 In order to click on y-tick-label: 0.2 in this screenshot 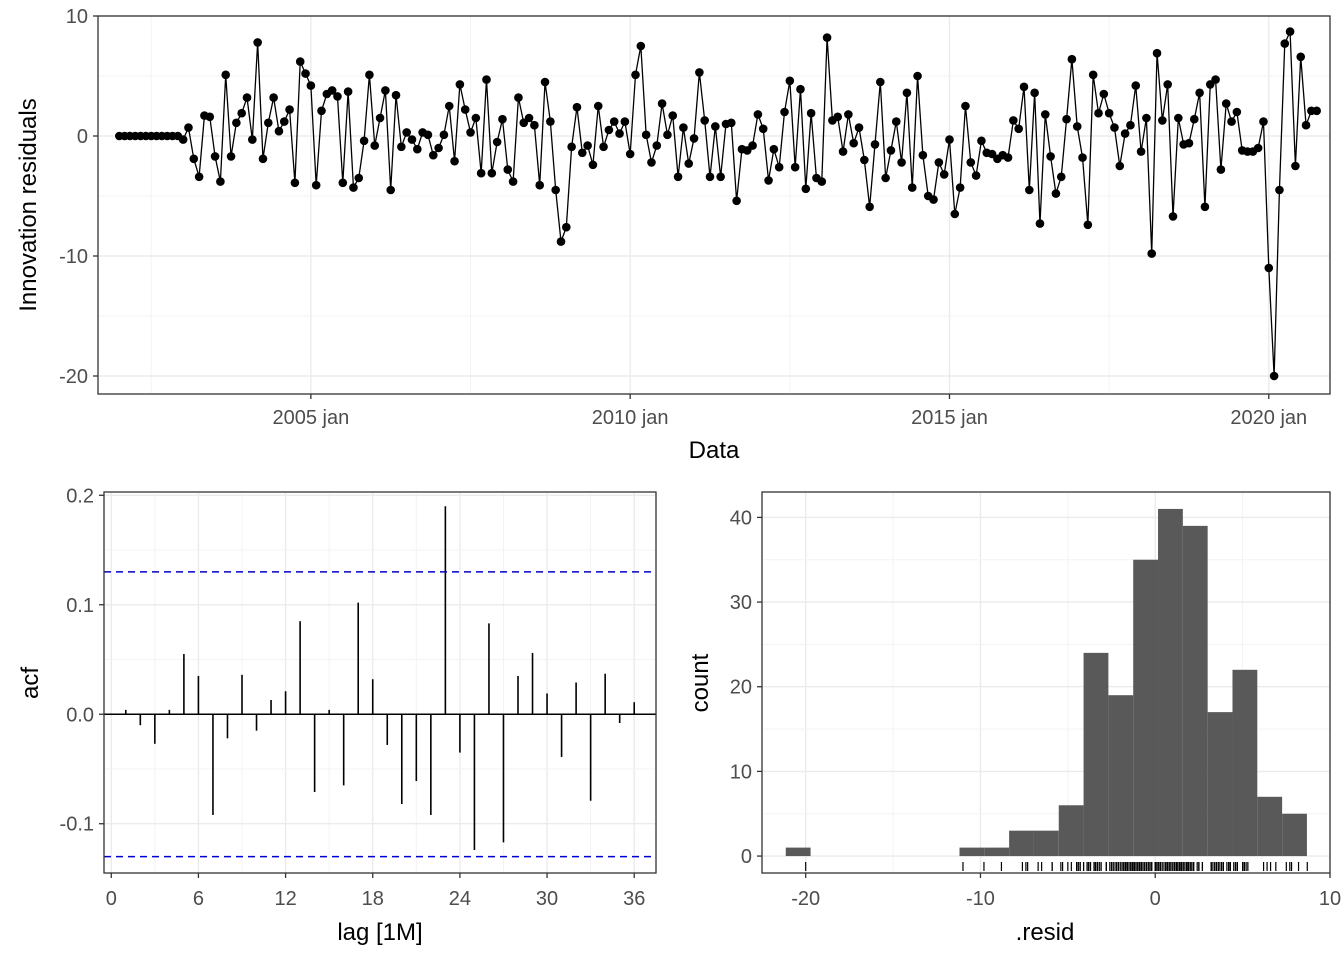, I will do `click(80, 496)`.